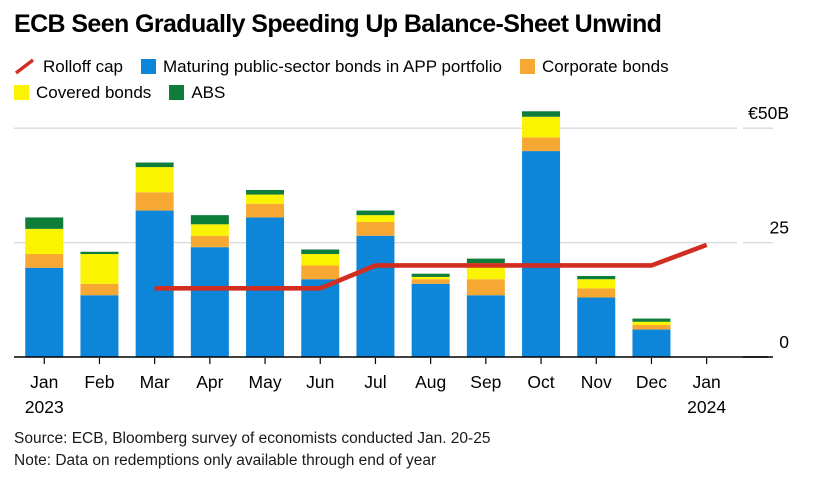  What do you see at coordinates (24, 66) in the screenshot?
I see `rolloff-cap-line-icon` at bounding box center [24, 66].